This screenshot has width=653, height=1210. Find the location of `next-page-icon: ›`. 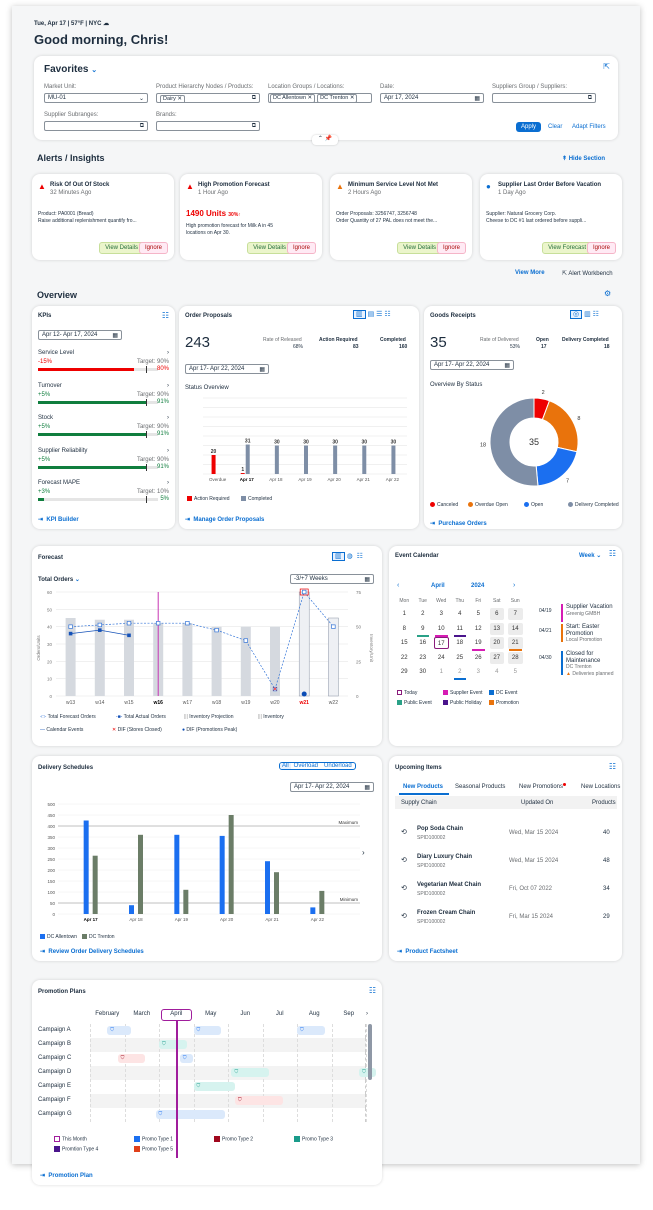

next-page-icon: › is located at coordinates (363, 852).